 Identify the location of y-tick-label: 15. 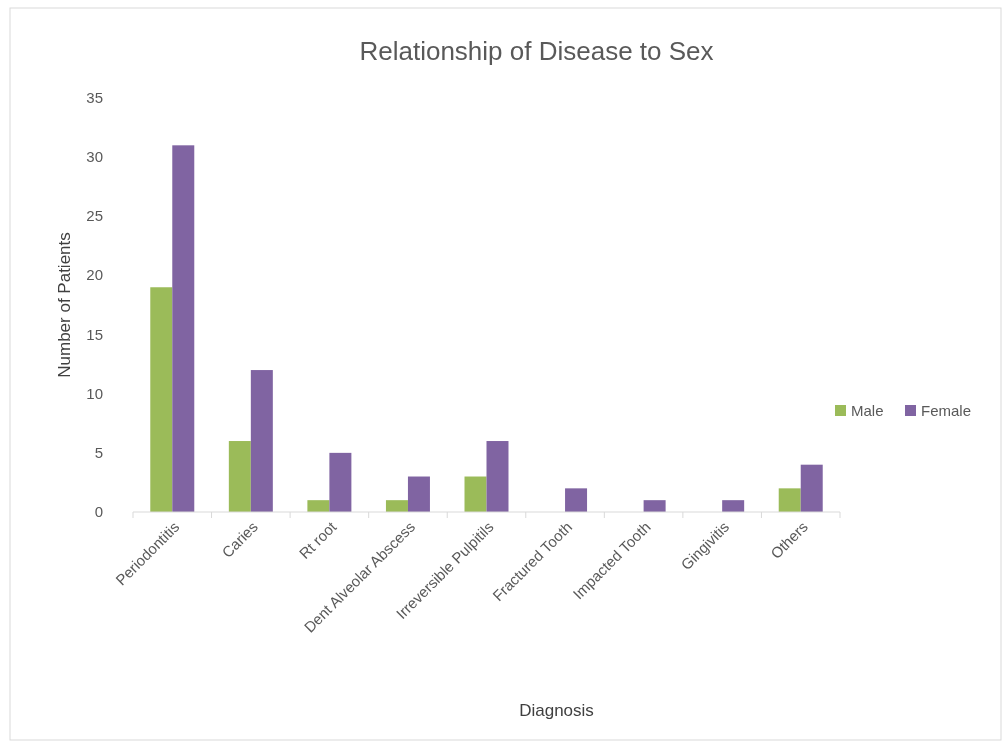
(94, 334).